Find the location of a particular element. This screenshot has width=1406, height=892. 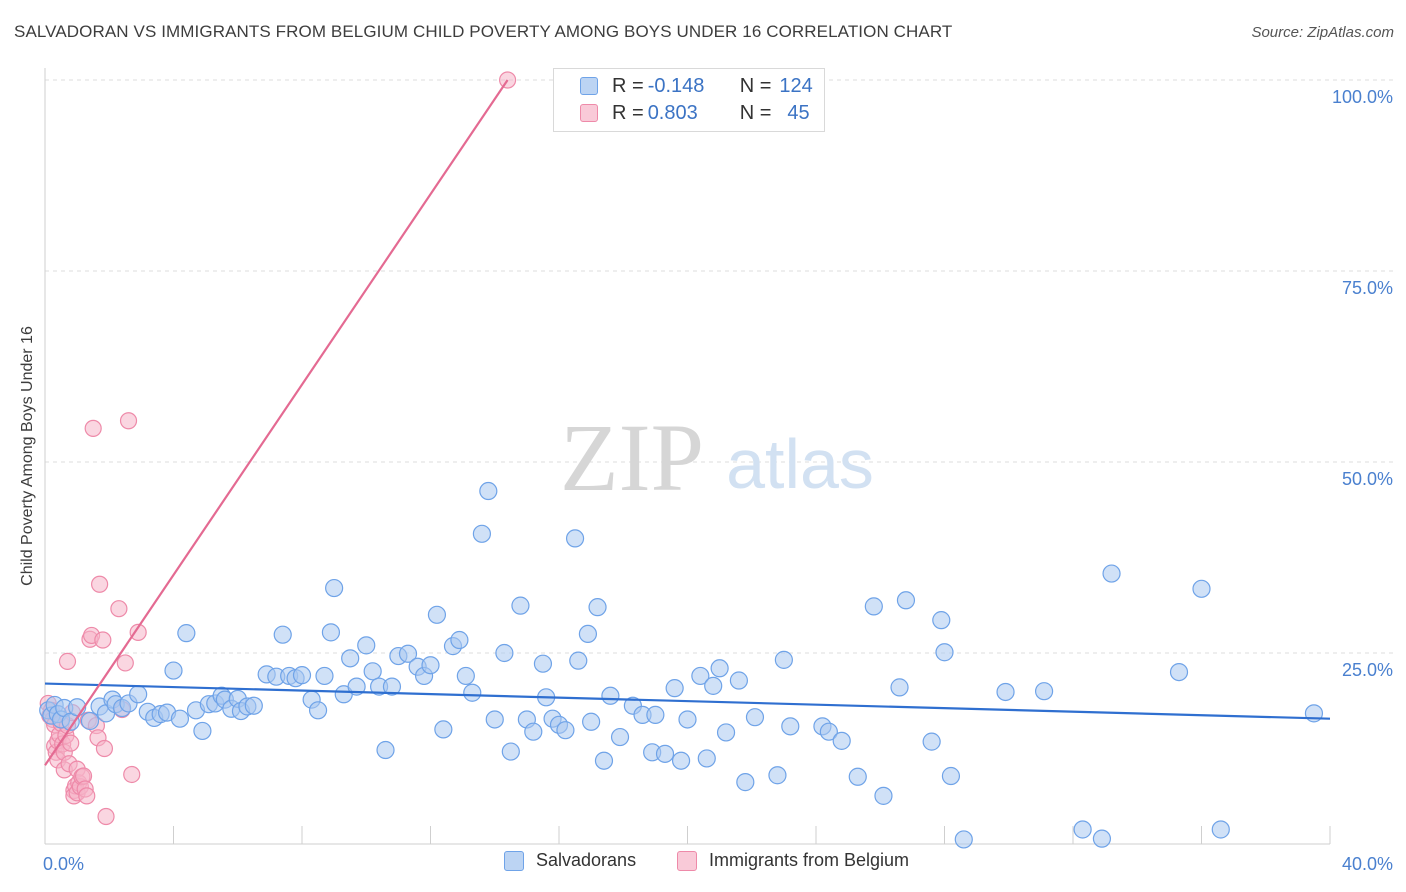

salvadoran-trend-line is located at coordinates (687, 701).